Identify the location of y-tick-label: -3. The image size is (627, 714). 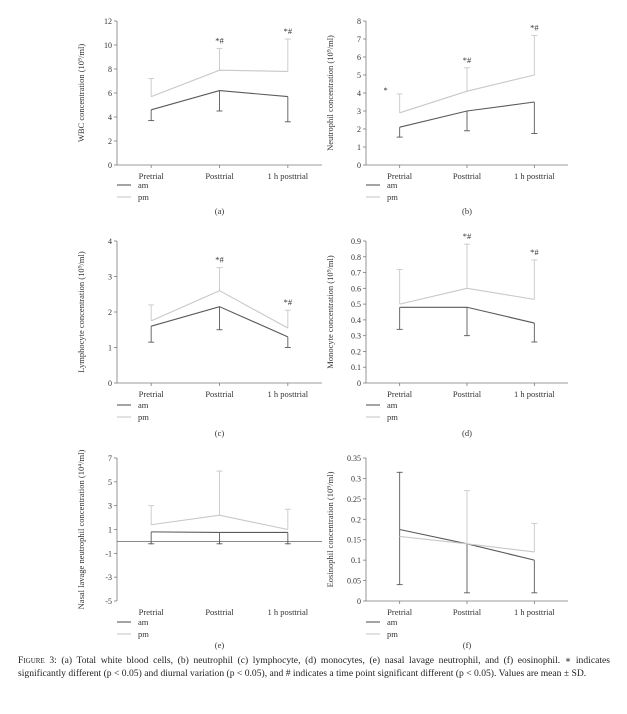
(108, 577).